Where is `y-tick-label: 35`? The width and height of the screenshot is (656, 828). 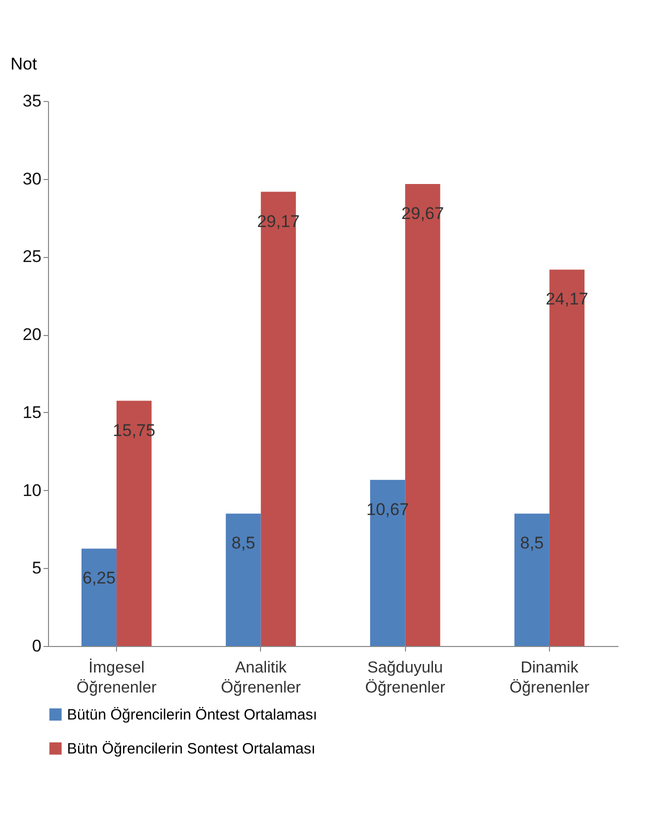
y-tick-label: 35 is located at coordinates (32, 101).